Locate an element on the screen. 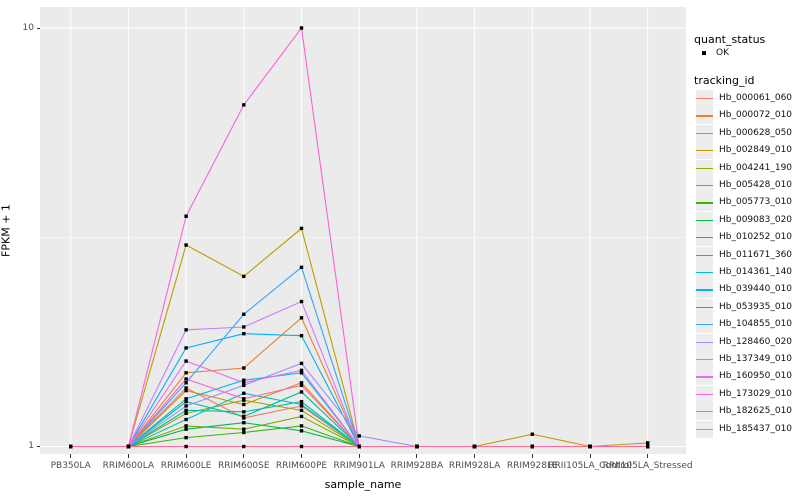 The image size is (800, 500). legend-label: Hb_010252_010 is located at coordinates (756, 237).